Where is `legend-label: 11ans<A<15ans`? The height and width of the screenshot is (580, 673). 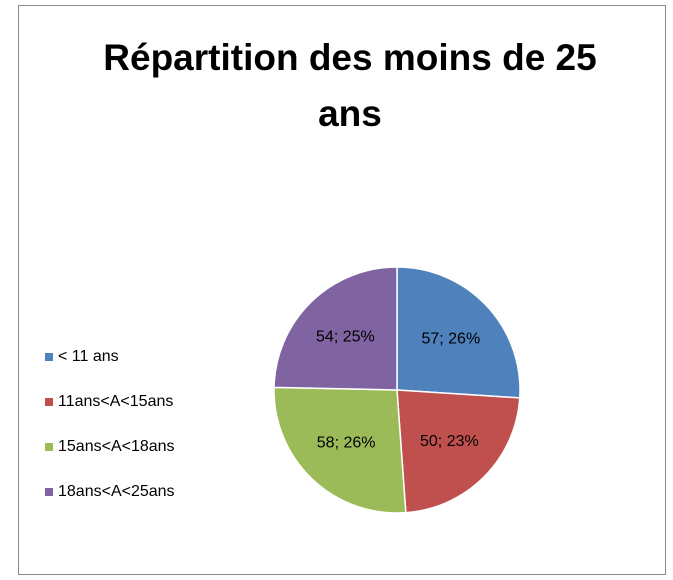 legend-label: 11ans<A<15ans is located at coordinates (115, 401).